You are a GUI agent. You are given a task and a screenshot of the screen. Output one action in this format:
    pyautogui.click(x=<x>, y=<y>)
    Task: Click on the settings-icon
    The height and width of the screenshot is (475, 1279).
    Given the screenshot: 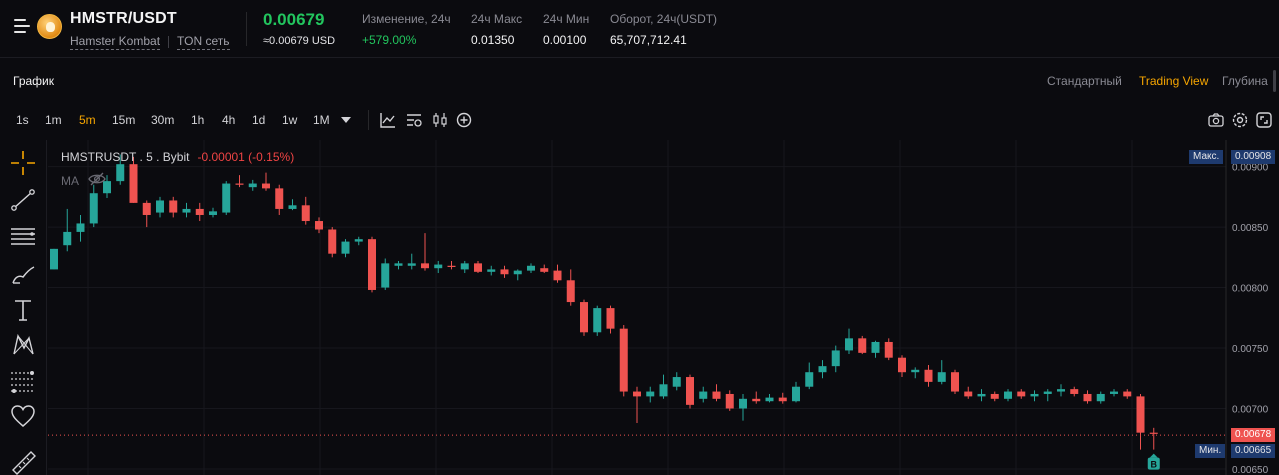 What is the action you would take?
    pyautogui.click(x=1240, y=120)
    